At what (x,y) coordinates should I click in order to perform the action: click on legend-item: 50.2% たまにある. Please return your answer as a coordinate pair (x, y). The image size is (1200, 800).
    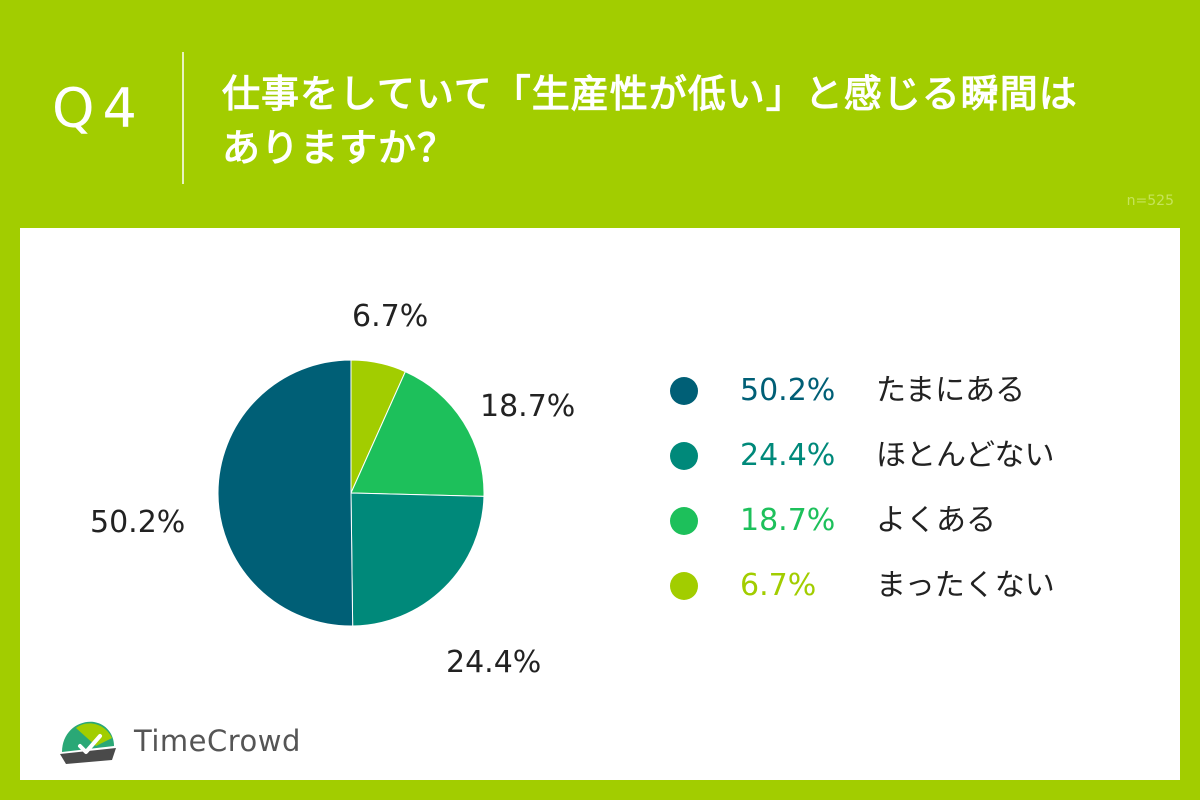
    Looking at the image, I should click on (920, 391).